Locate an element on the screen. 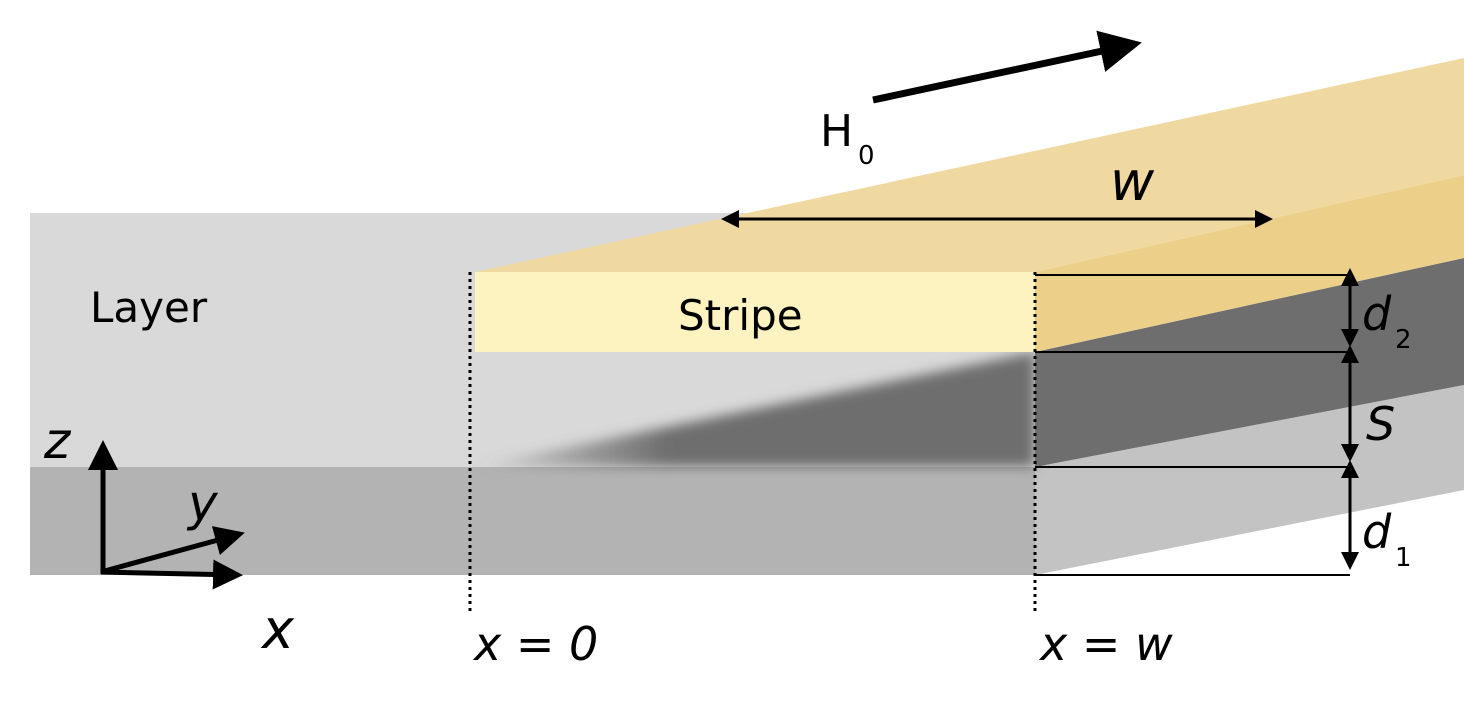 This screenshot has height=715, width=1464. position-label: x = w is located at coordinates (1105, 644).